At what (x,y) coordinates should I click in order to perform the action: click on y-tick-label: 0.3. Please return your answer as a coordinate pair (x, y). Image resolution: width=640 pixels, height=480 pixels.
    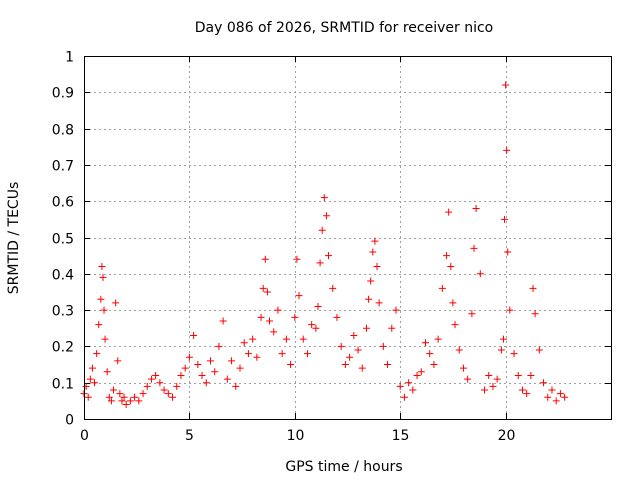
    Looking at the image, I should click on (63, 312).